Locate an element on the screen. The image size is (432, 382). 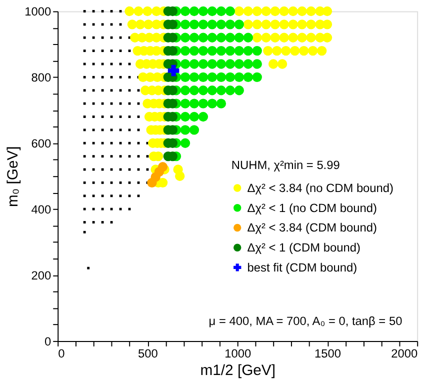
legend-label: Δχ² < 3.84 (CDM bound) is located at coordinates (312, 227).